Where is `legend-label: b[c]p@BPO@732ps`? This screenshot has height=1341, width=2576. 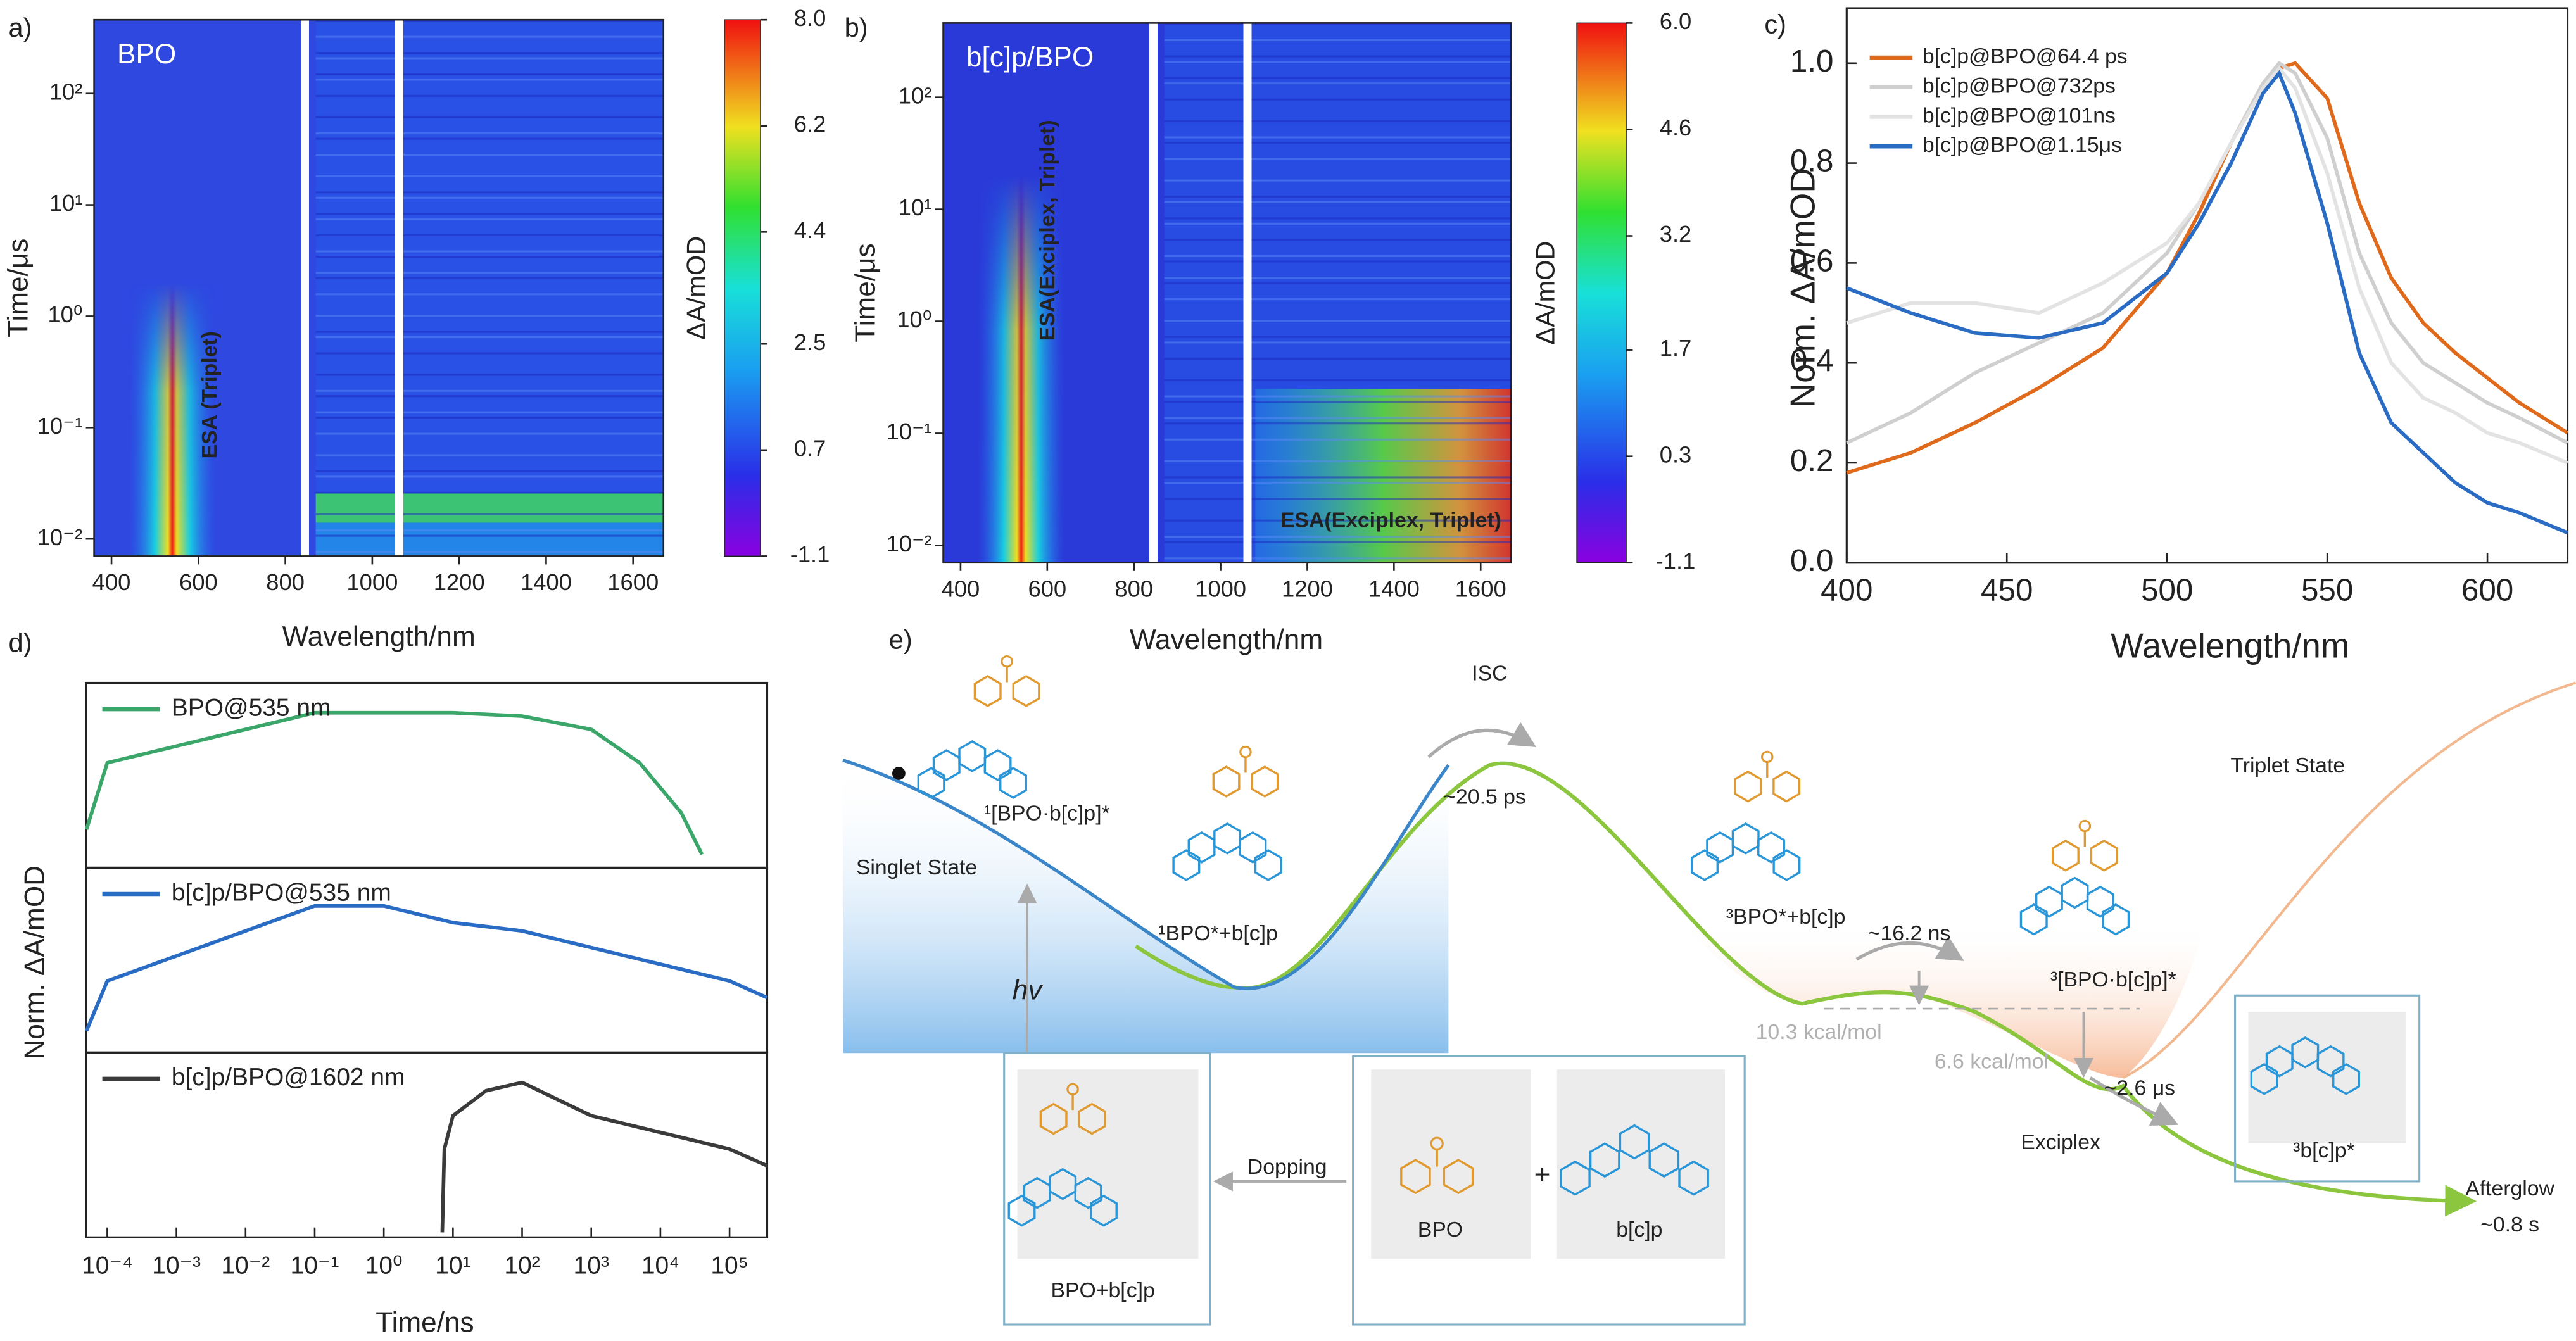
legend-label: b[c]p@BPO@732ps is located at coordinates (2019, 86).